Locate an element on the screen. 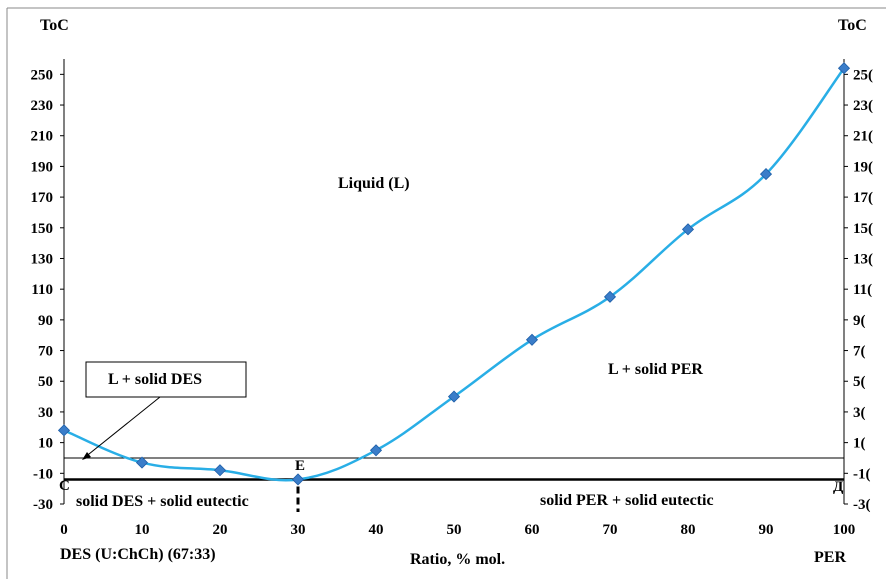 Image resolution: width=886 pixels, height=579 pixels. y-tick-label-right: 11( is located at coordinates (862, 290).